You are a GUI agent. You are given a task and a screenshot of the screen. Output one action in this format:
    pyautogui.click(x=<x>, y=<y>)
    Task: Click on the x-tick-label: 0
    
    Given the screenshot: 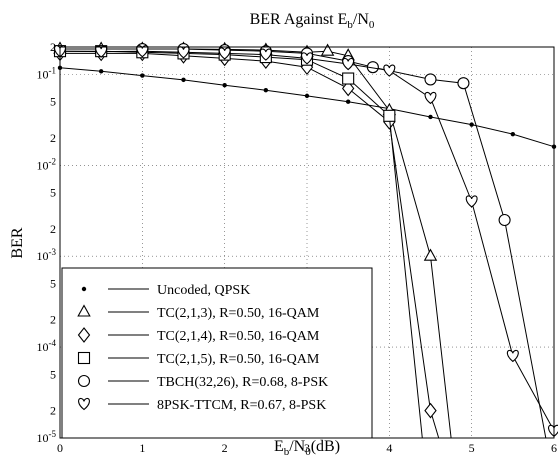 What is the action you would take?
    pyautogui.click(x=60, y=448)
    